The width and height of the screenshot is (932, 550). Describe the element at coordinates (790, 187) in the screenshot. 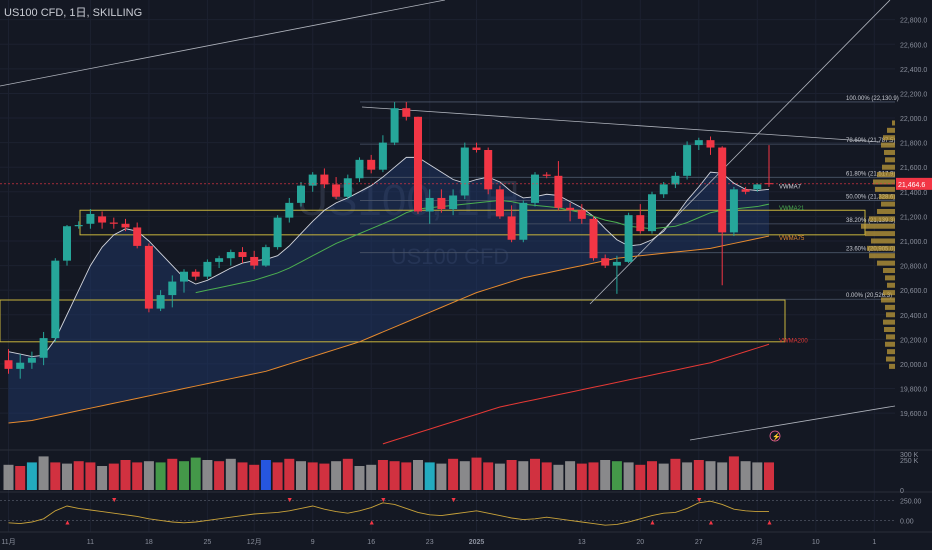

I see `ma-label-vwma7: VWMA7` at that location.